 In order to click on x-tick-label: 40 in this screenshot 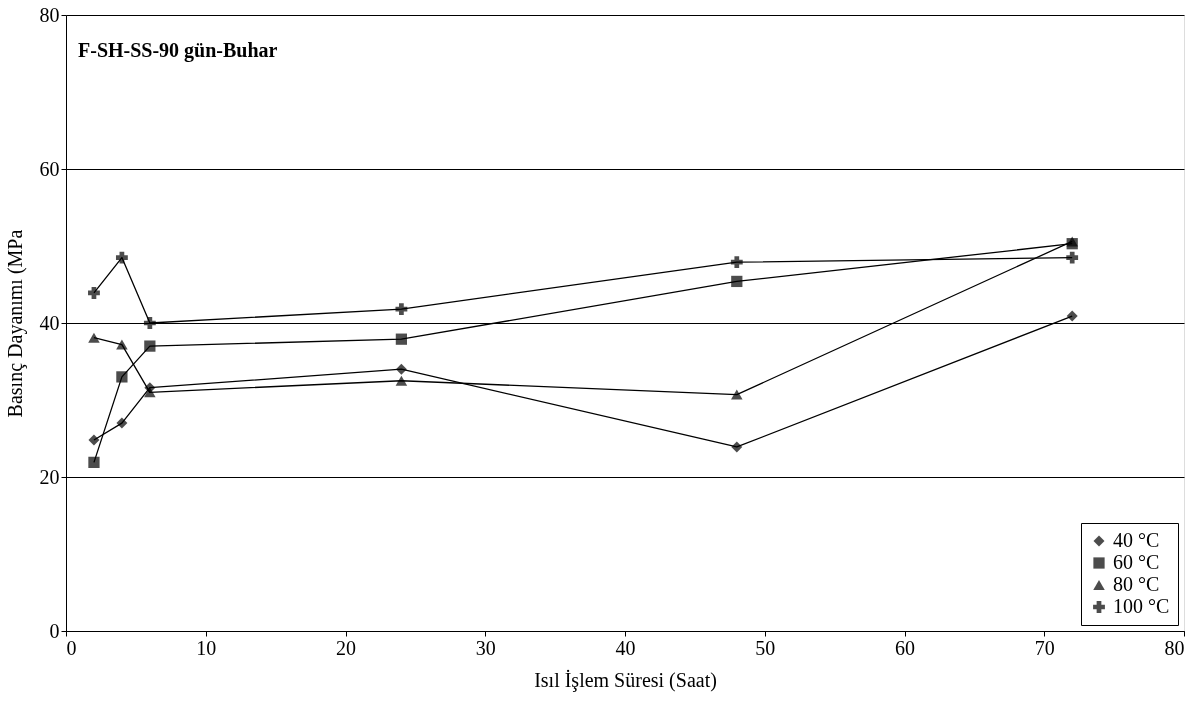, I will do `click(625, 647)`.